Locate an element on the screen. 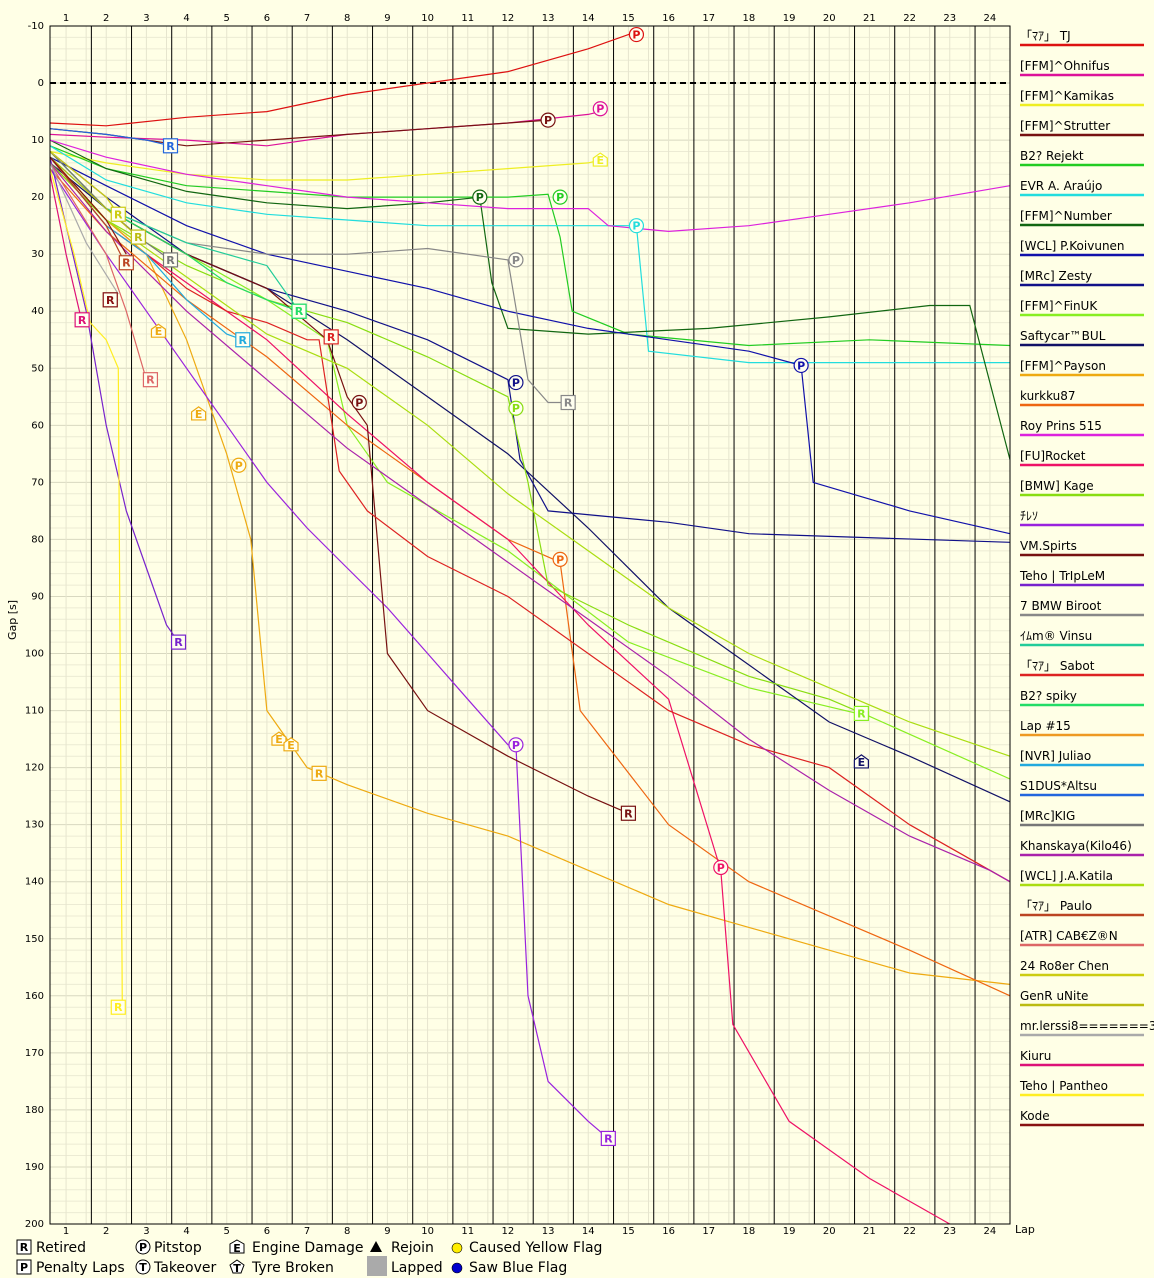 This screenshot has height=1278, width=1154. x-tick-label-bottom: 10 is located at coordinates (427, 1231).